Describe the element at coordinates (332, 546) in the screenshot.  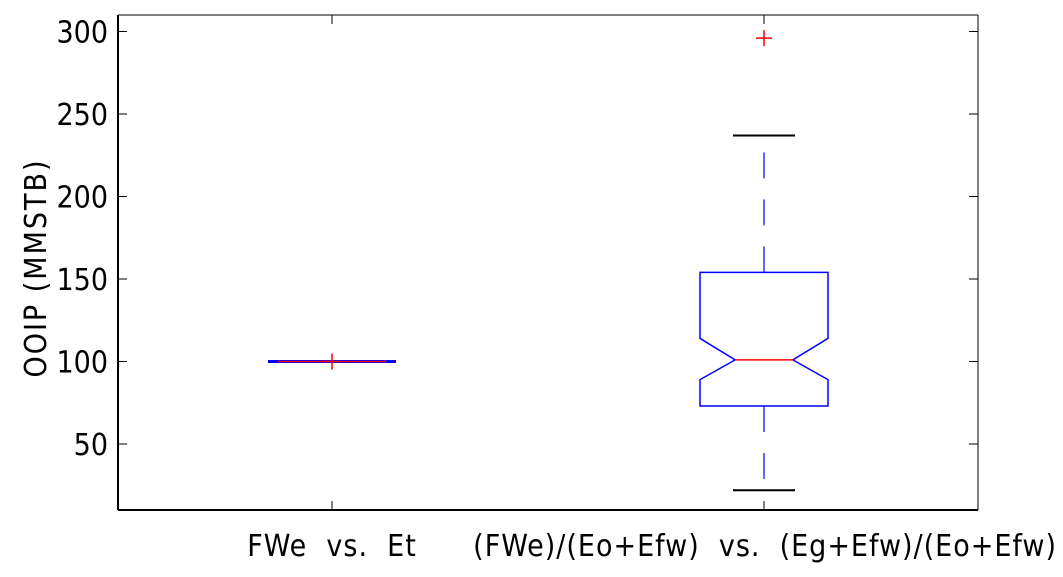
I see `x-tick-label: FWe vs. Et` at that location.